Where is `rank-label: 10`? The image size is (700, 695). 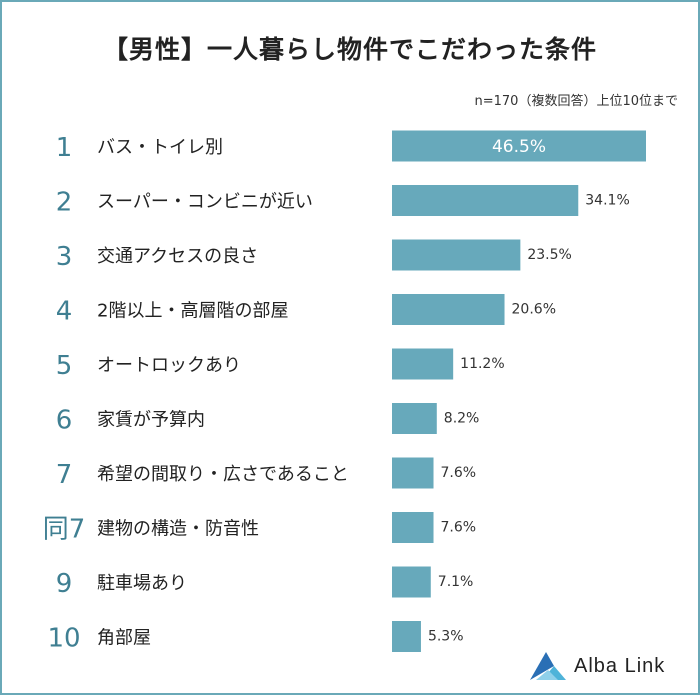
rank-label: 10 is located at coordinates (63, 639).